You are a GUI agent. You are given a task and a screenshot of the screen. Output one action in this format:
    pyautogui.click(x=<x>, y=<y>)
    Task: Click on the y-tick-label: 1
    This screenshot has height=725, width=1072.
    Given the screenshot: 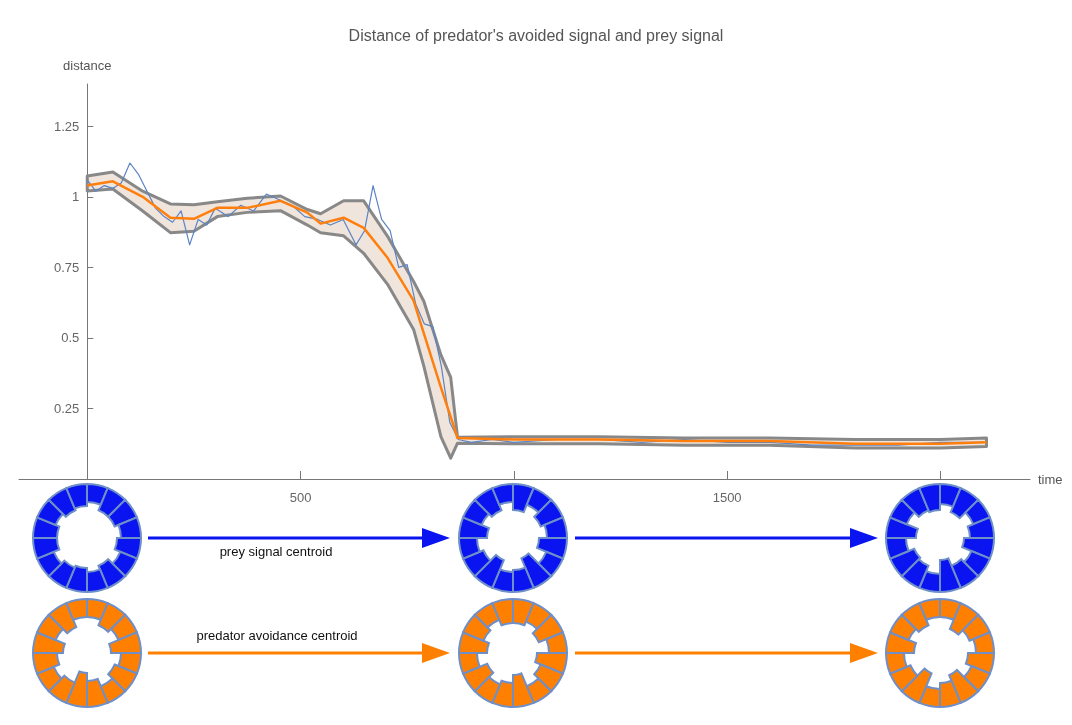 What is the action you would take?
    pyautogui.click(x=76, y=197)
    